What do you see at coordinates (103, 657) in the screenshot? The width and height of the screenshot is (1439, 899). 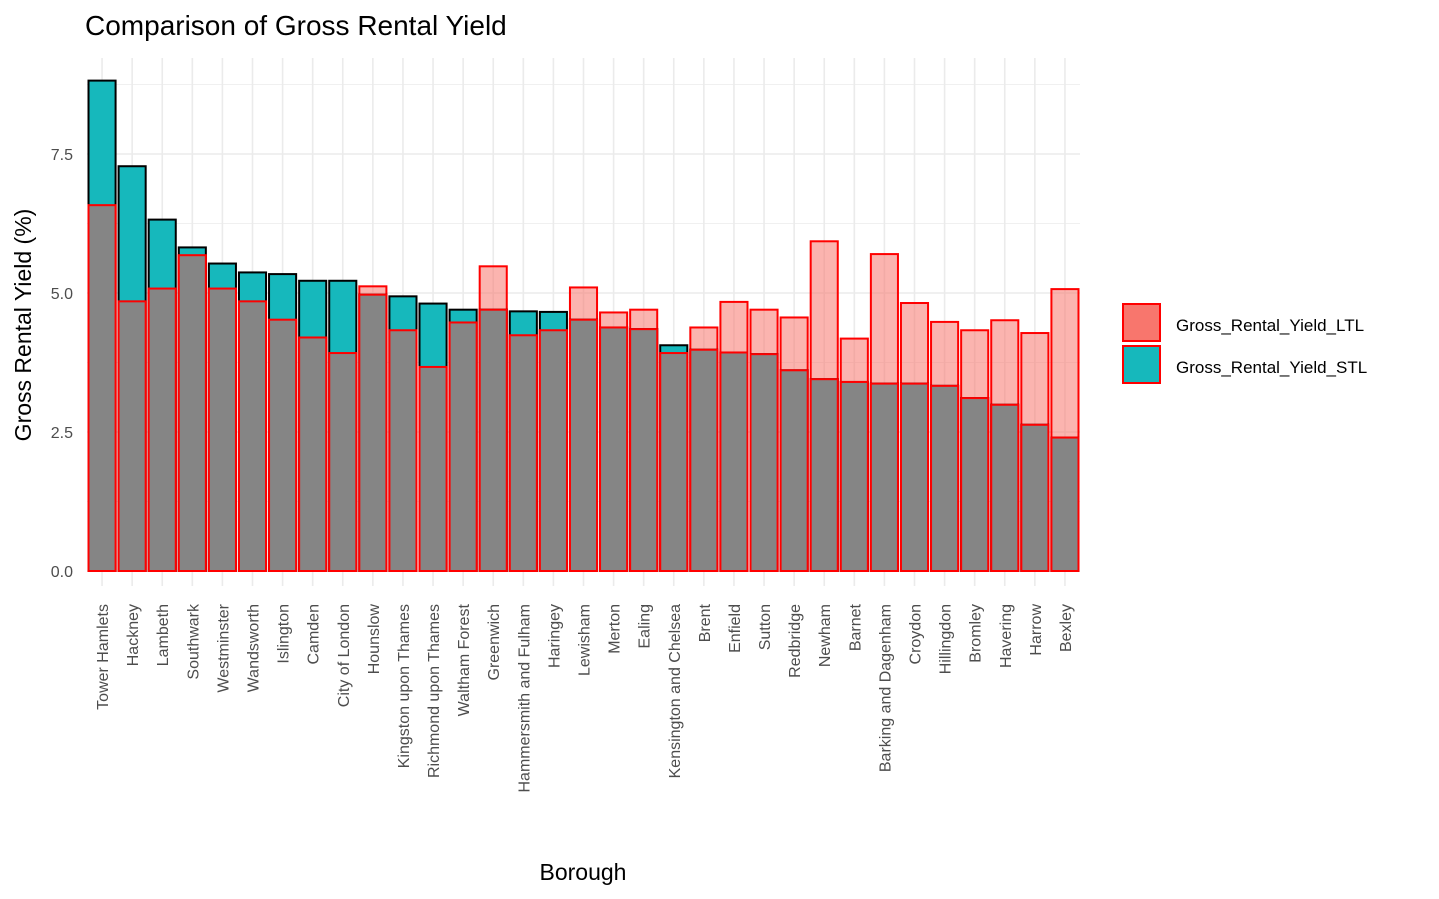 I see `x-tick-label: Tower Hamlets` at bounding box center [103, 657].